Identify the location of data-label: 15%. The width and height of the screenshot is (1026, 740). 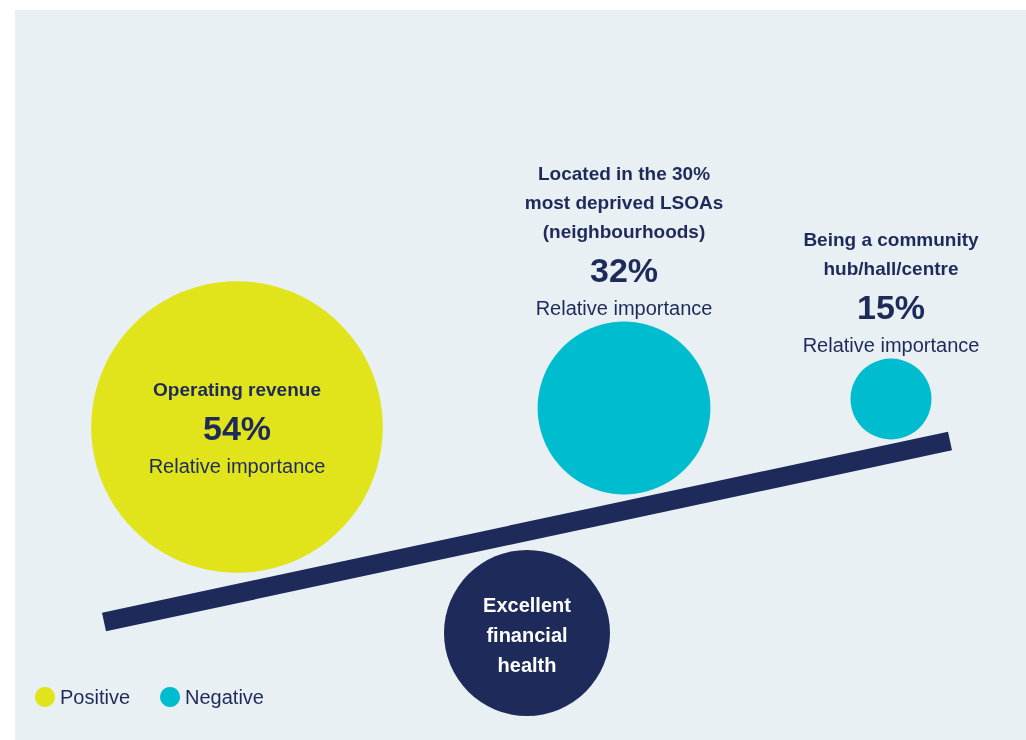
(891, 306).